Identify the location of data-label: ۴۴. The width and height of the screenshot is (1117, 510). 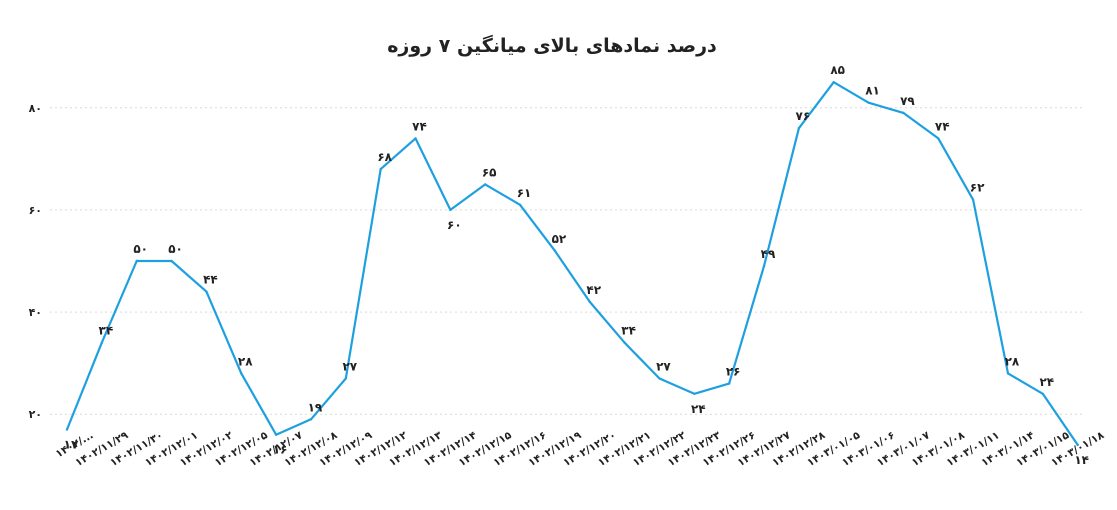
(210, 280).